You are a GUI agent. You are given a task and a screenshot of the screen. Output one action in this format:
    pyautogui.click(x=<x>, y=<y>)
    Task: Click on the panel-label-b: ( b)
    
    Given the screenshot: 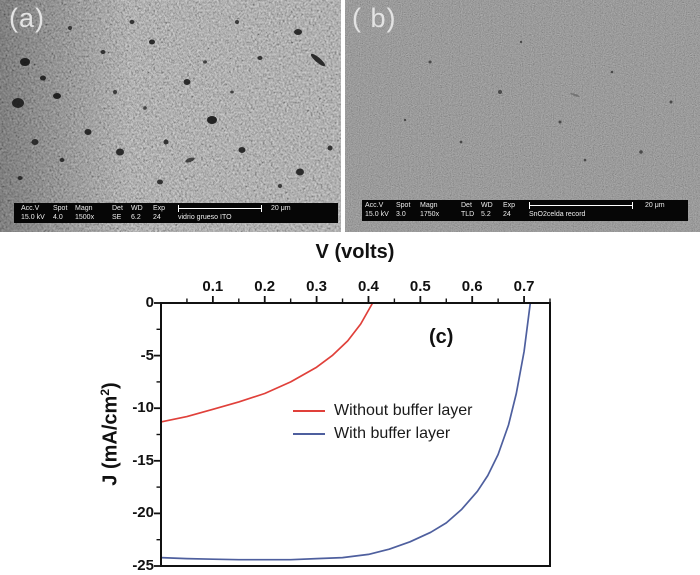 What is the action you would take?
    pyautogui.click(x=374, y=18)
    